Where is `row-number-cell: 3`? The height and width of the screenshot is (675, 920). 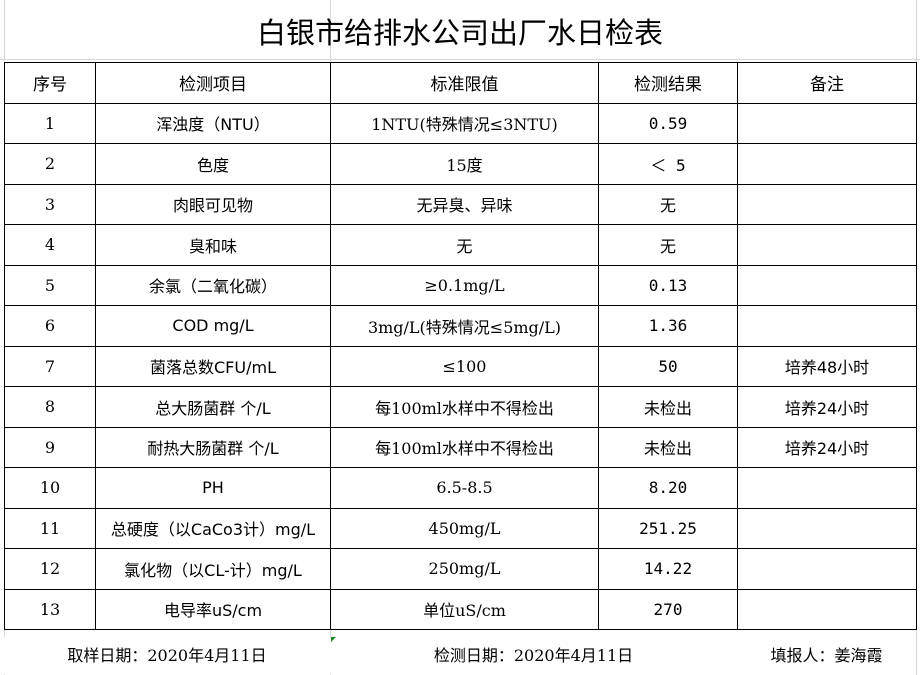 row-number-cell: 3 is located at coordinates (50, 204).